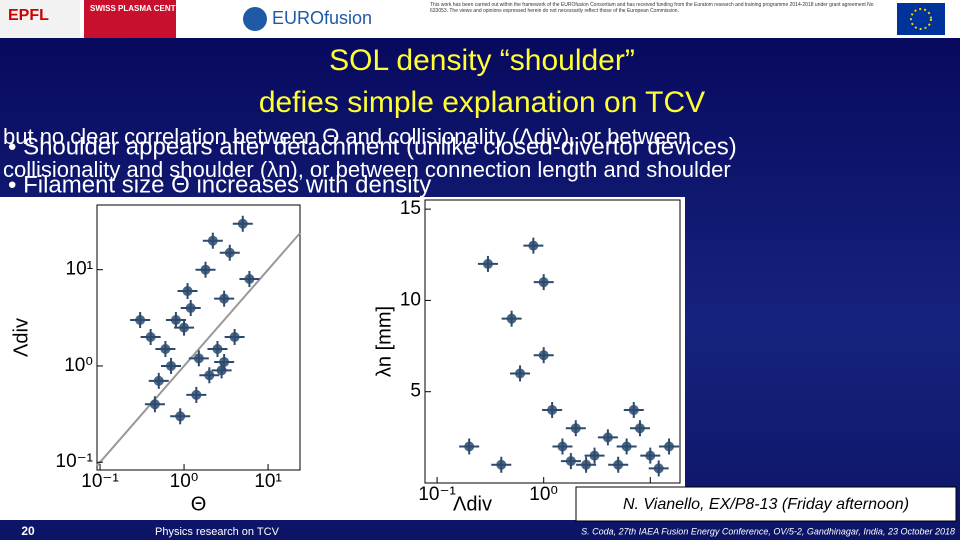 This screenshot has width=960, height=540. I want to click on eurofusion-icon, so click(255, 19).